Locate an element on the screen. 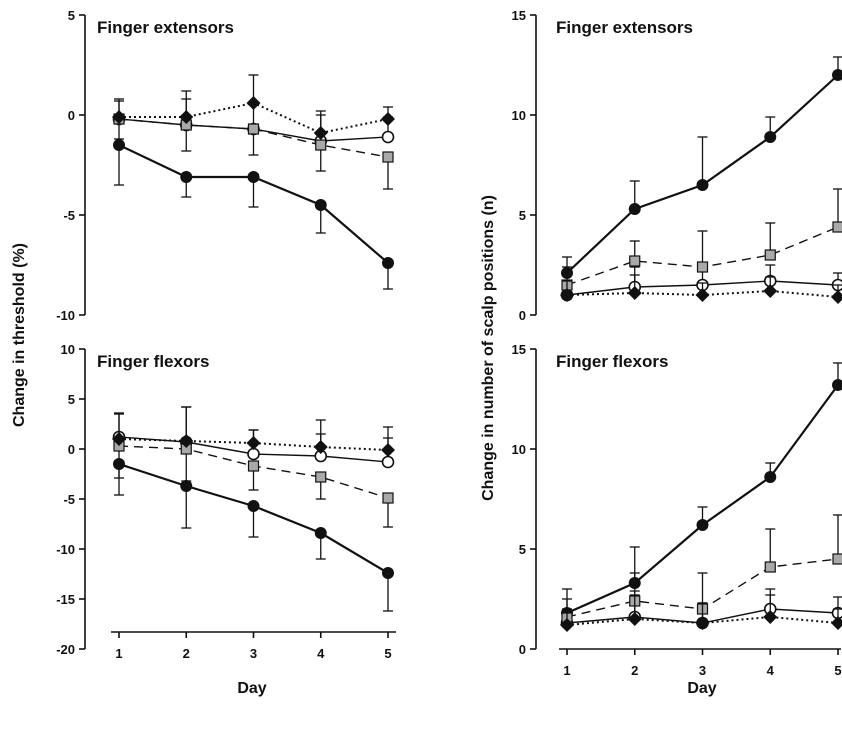 The image size is (842, 729). left-x-axis-label: Day is located at coordinates (251, 688).